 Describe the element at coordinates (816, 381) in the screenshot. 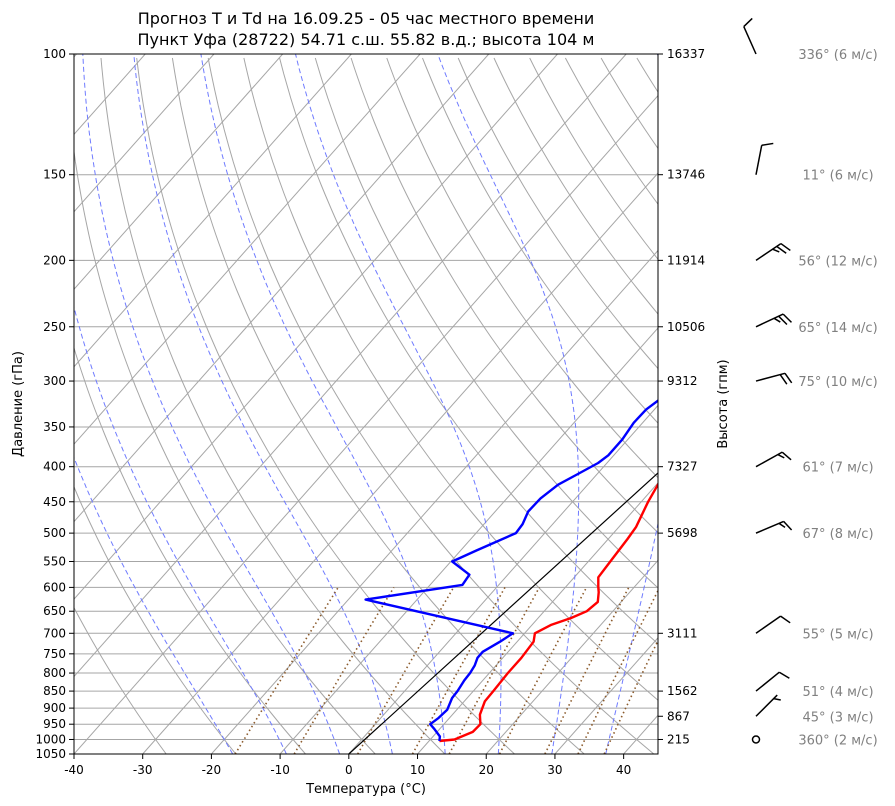

I see `wind-barb: 75° (10 м/с)` at that location.